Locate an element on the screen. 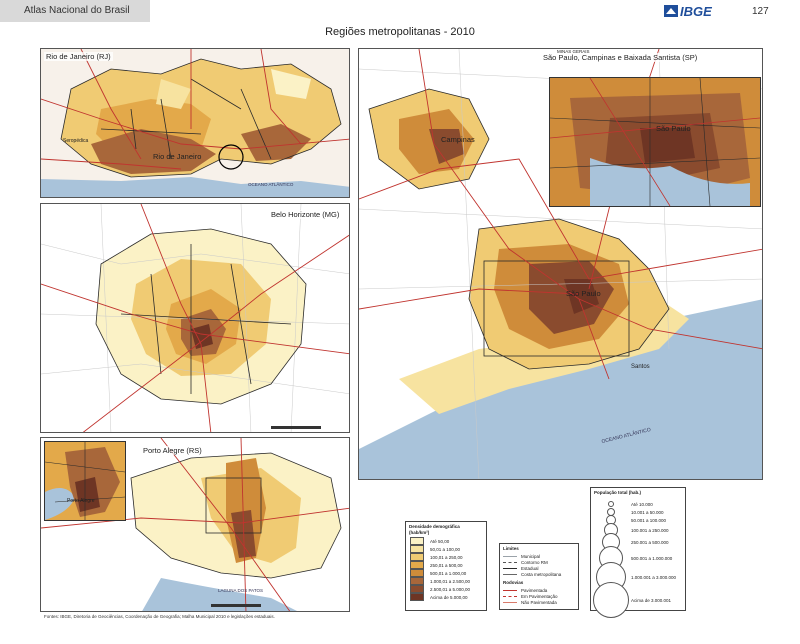 This screenshot has width=800, height=644. legend-density-label: 2.500,01 a 5.000,00 is located at coordinates (450, 589).